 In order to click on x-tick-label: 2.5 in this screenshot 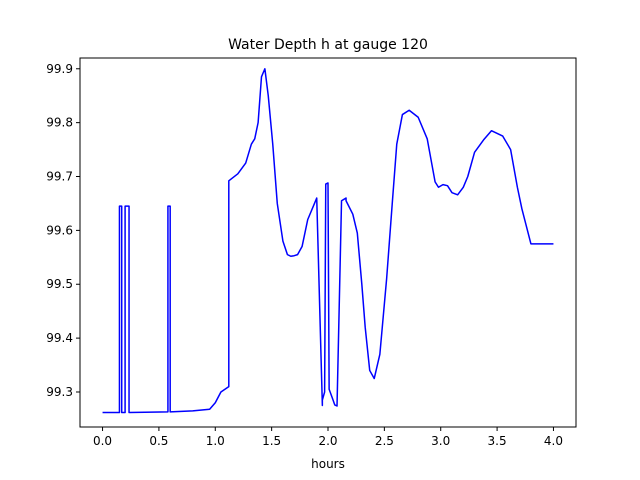, I will do `click(384, 441)`.